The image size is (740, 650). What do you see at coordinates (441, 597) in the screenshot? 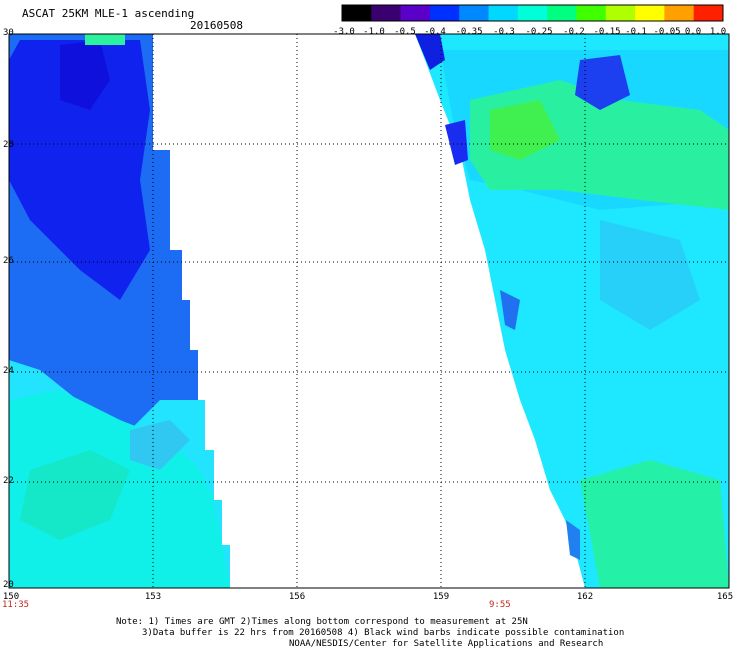
I see `lon-label: 159` at bounding box center [441, 597].